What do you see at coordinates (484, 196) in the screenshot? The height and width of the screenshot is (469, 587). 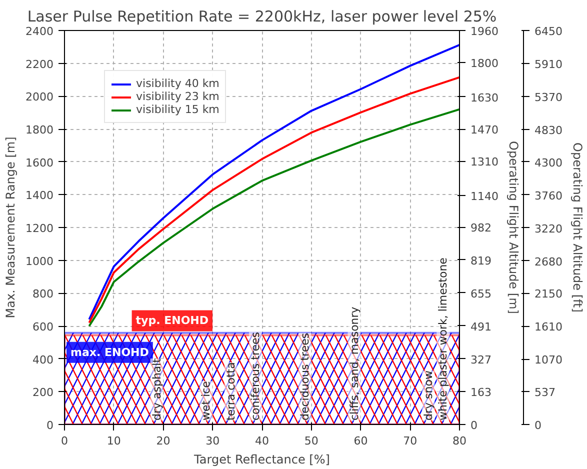 I see `y2-tick-label: 1140` at bounding box center [484, 196].